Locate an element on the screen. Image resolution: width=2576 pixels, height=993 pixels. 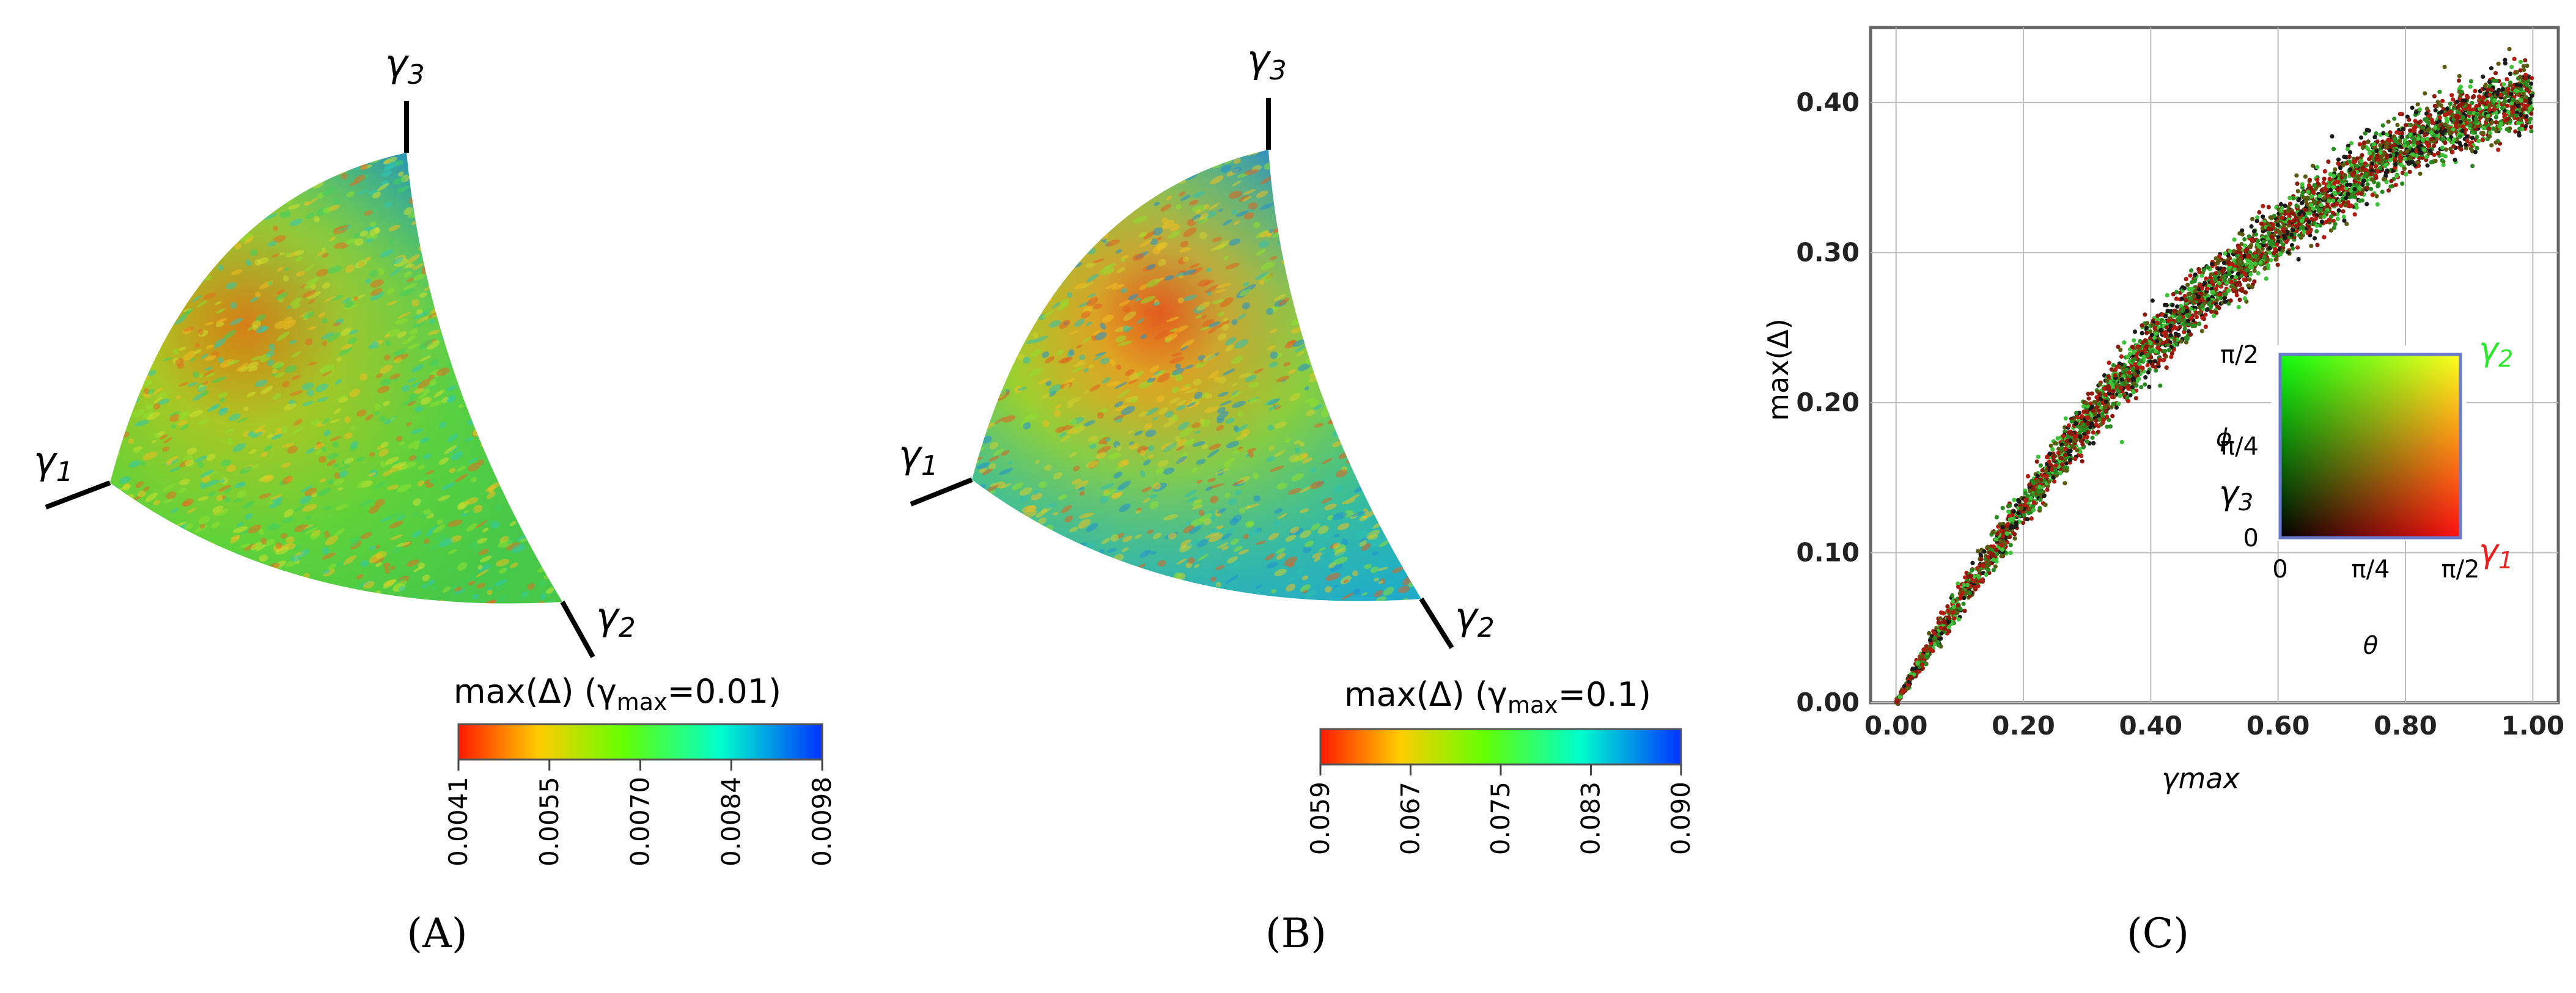
colorbar-a is located at coordinates (640, 742).